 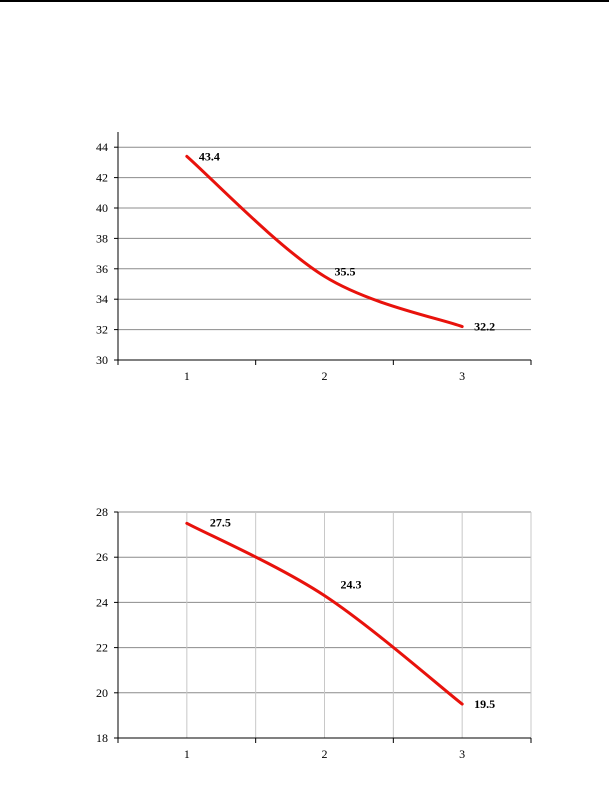 What do you see at coordinates (484, 327) in the screenshot?
I see `data-label: 32.2` at bounding box center [484, 327].